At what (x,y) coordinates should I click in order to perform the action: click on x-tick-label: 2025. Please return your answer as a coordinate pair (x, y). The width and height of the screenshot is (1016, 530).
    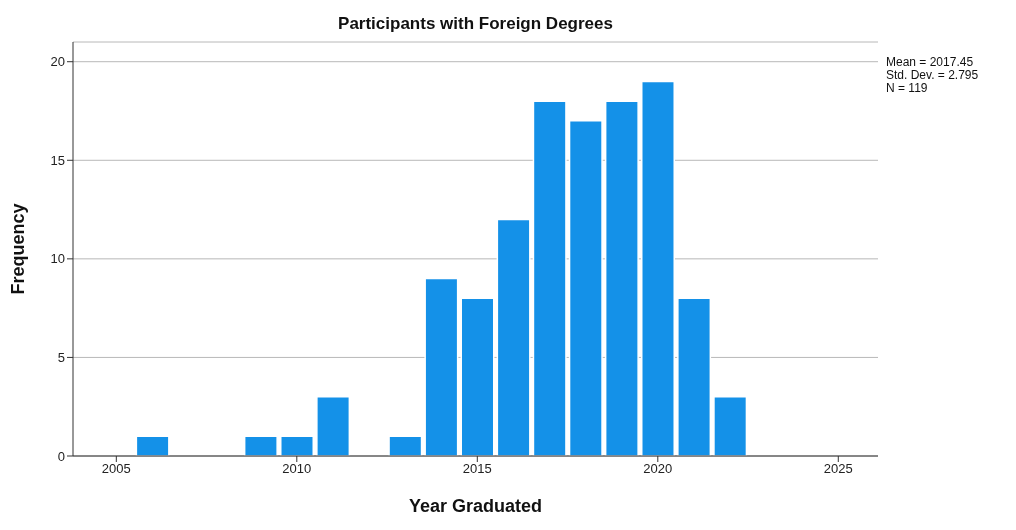
    Looking at the image, I should click on (838, 469).